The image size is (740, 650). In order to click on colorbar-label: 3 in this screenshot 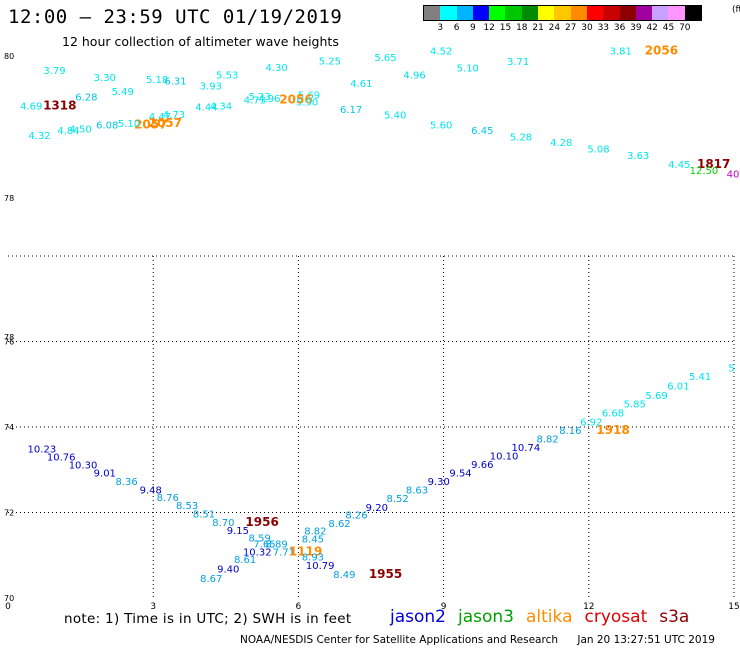, I will do `click(440, 28)`.